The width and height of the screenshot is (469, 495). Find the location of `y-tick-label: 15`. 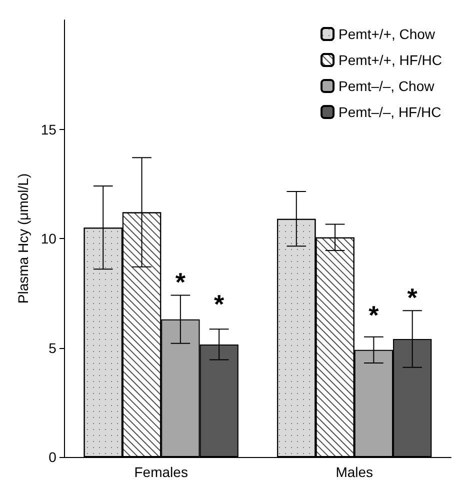

y-tick-label: 15 is located at coordinates (48, 129).